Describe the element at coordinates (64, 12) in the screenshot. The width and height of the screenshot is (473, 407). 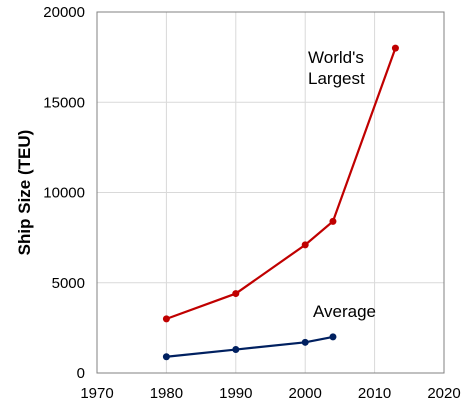
I see `y-tick-label: 20000` at that location.